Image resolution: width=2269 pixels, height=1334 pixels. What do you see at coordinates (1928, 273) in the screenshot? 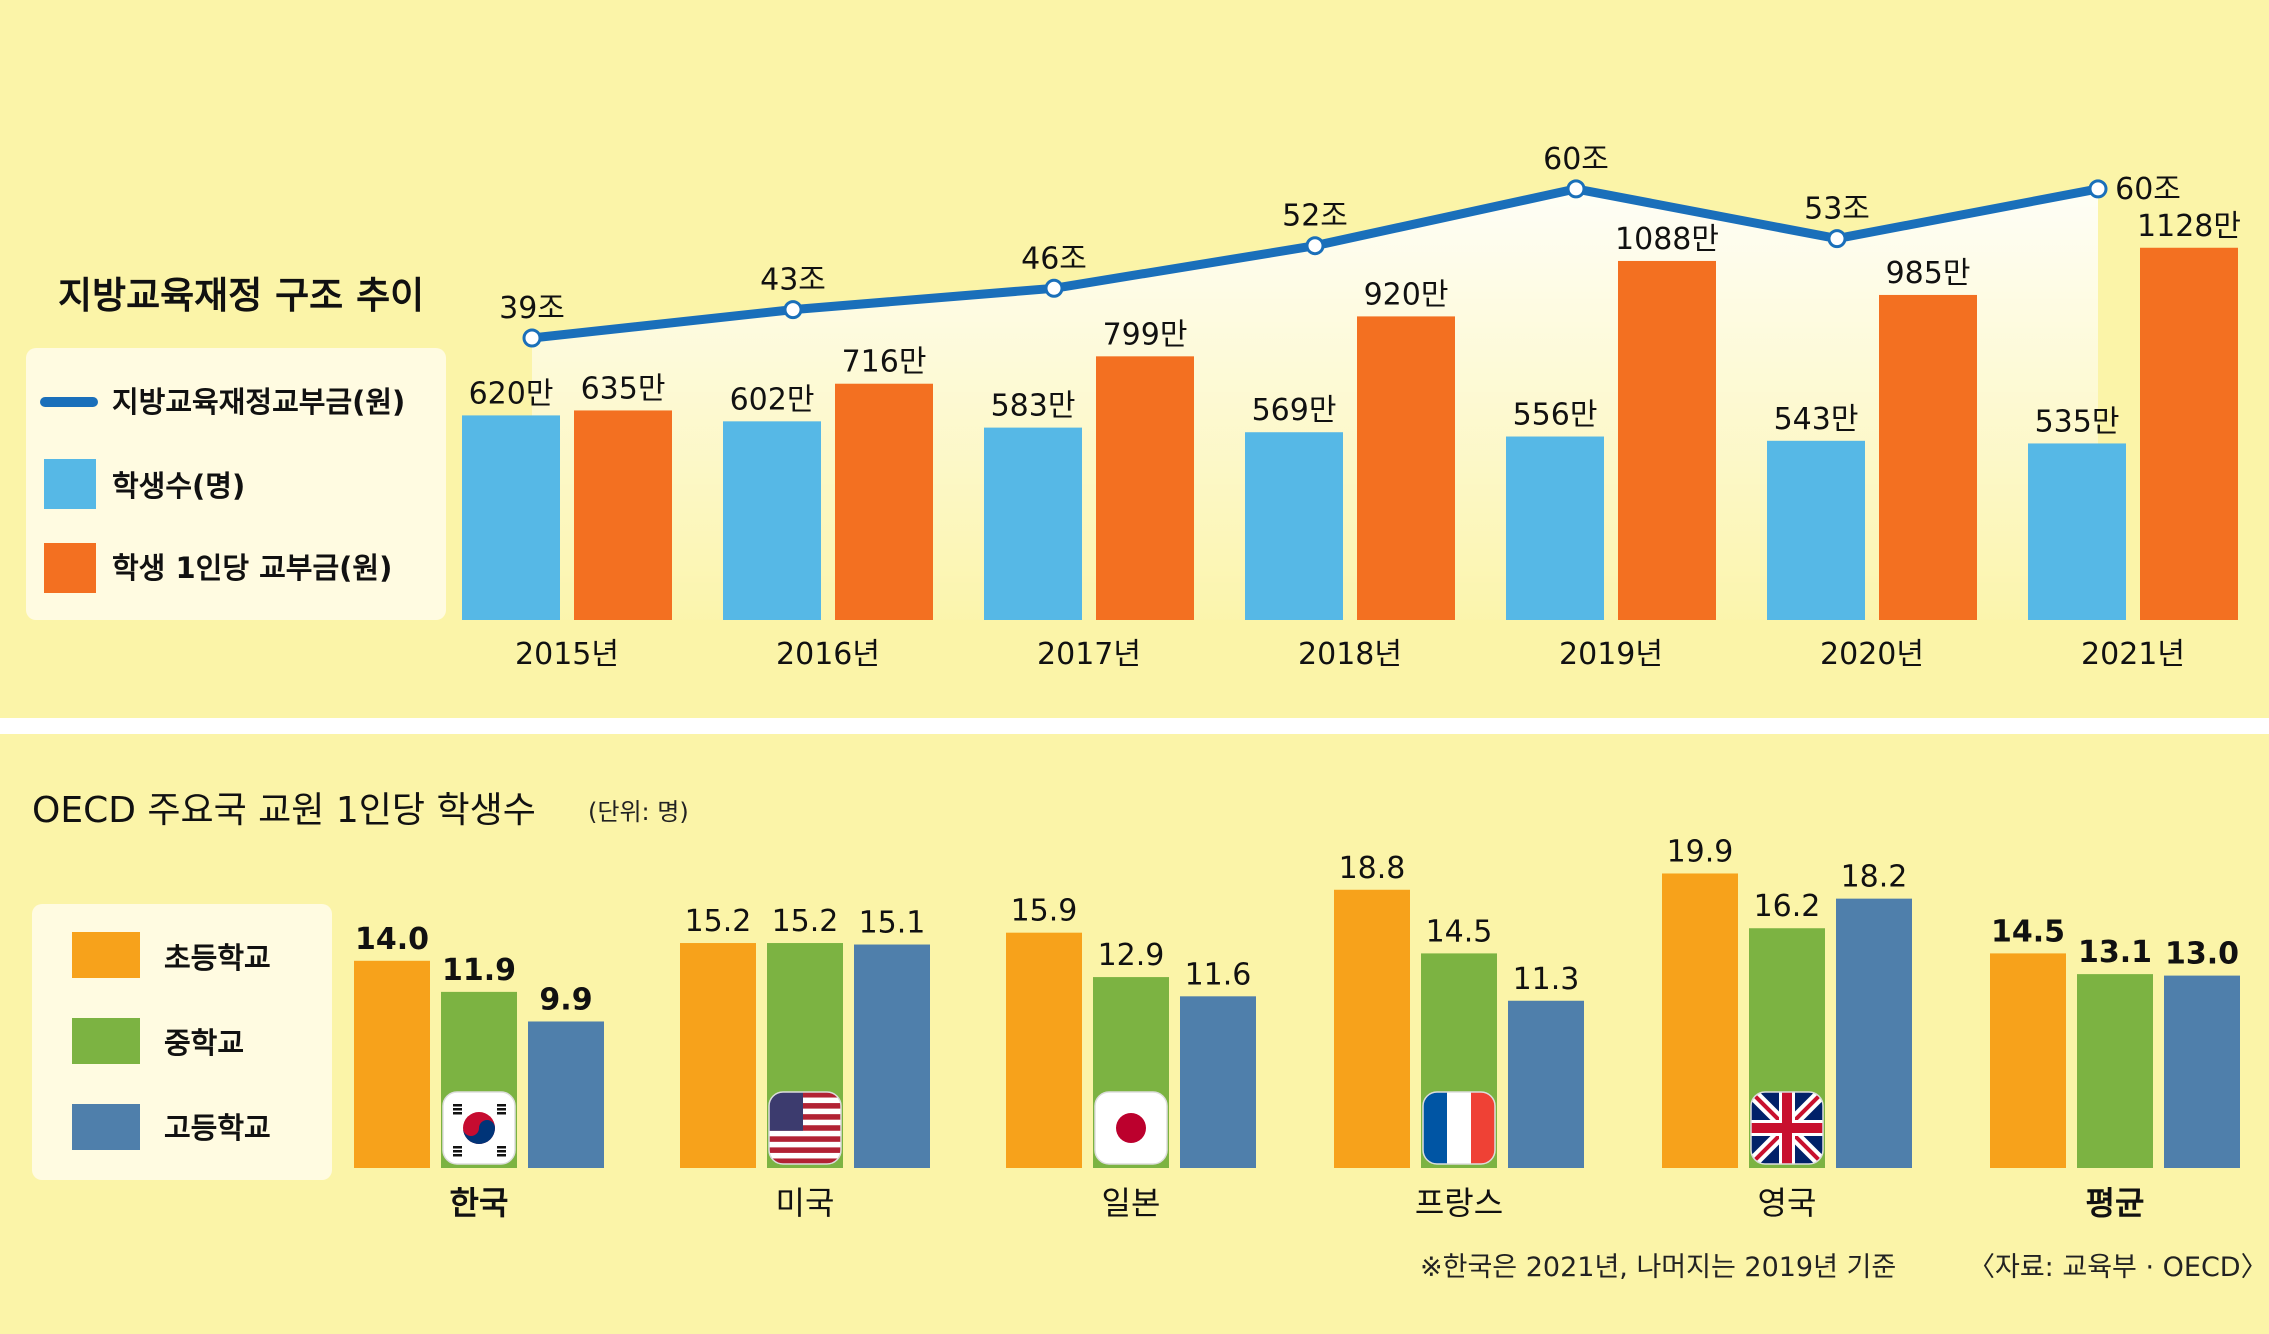
I see `bar-label-per-student-5: 985만` at bounding box center [1928, 273].